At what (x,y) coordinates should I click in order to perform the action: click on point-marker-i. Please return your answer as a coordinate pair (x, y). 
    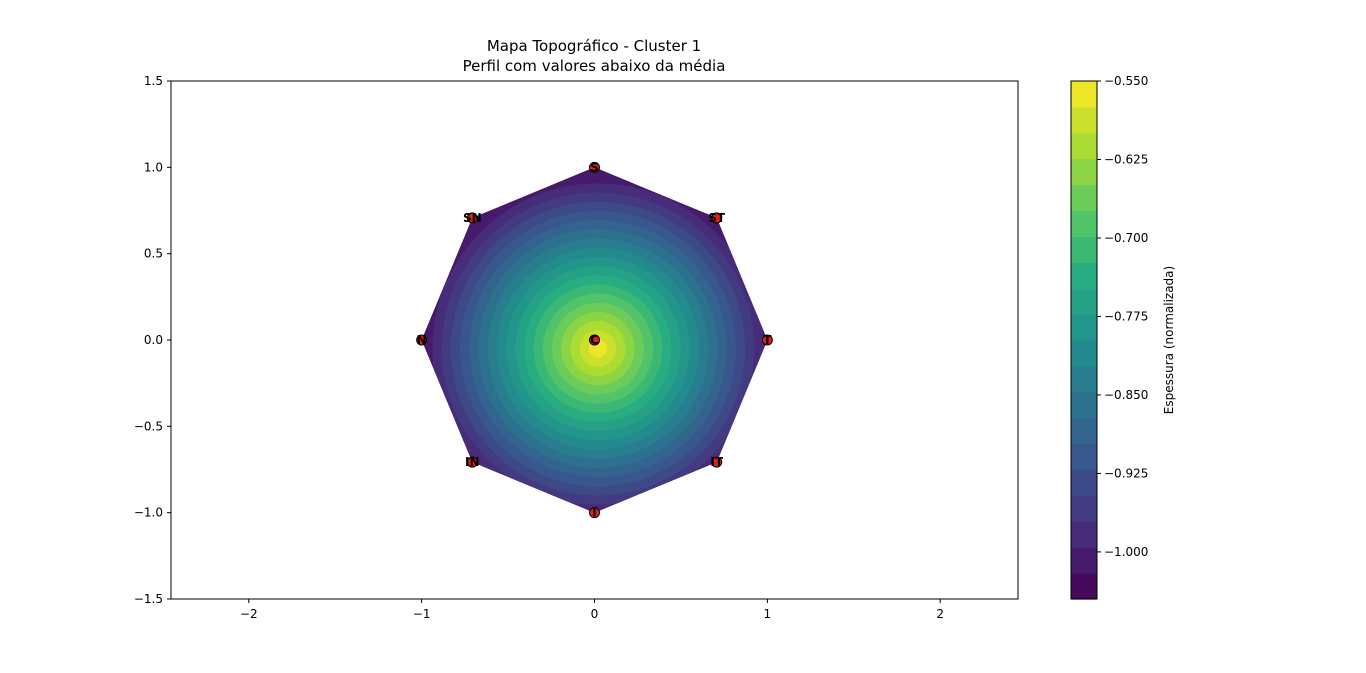
    Looking at the image, I should click on (594, 513).